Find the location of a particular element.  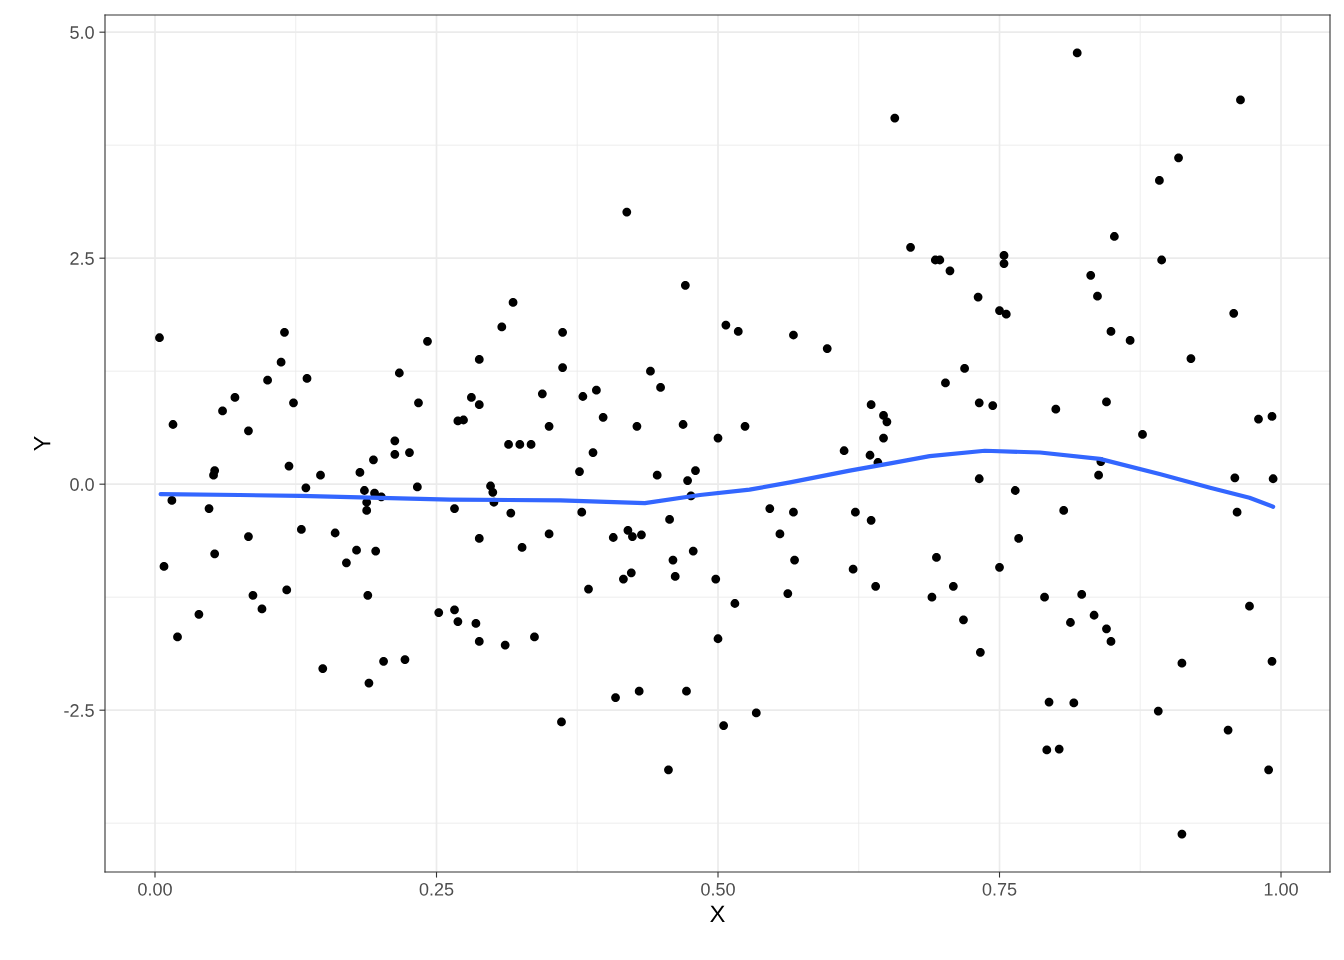

y-axis-title: Y is located at coordinates (42, 443).